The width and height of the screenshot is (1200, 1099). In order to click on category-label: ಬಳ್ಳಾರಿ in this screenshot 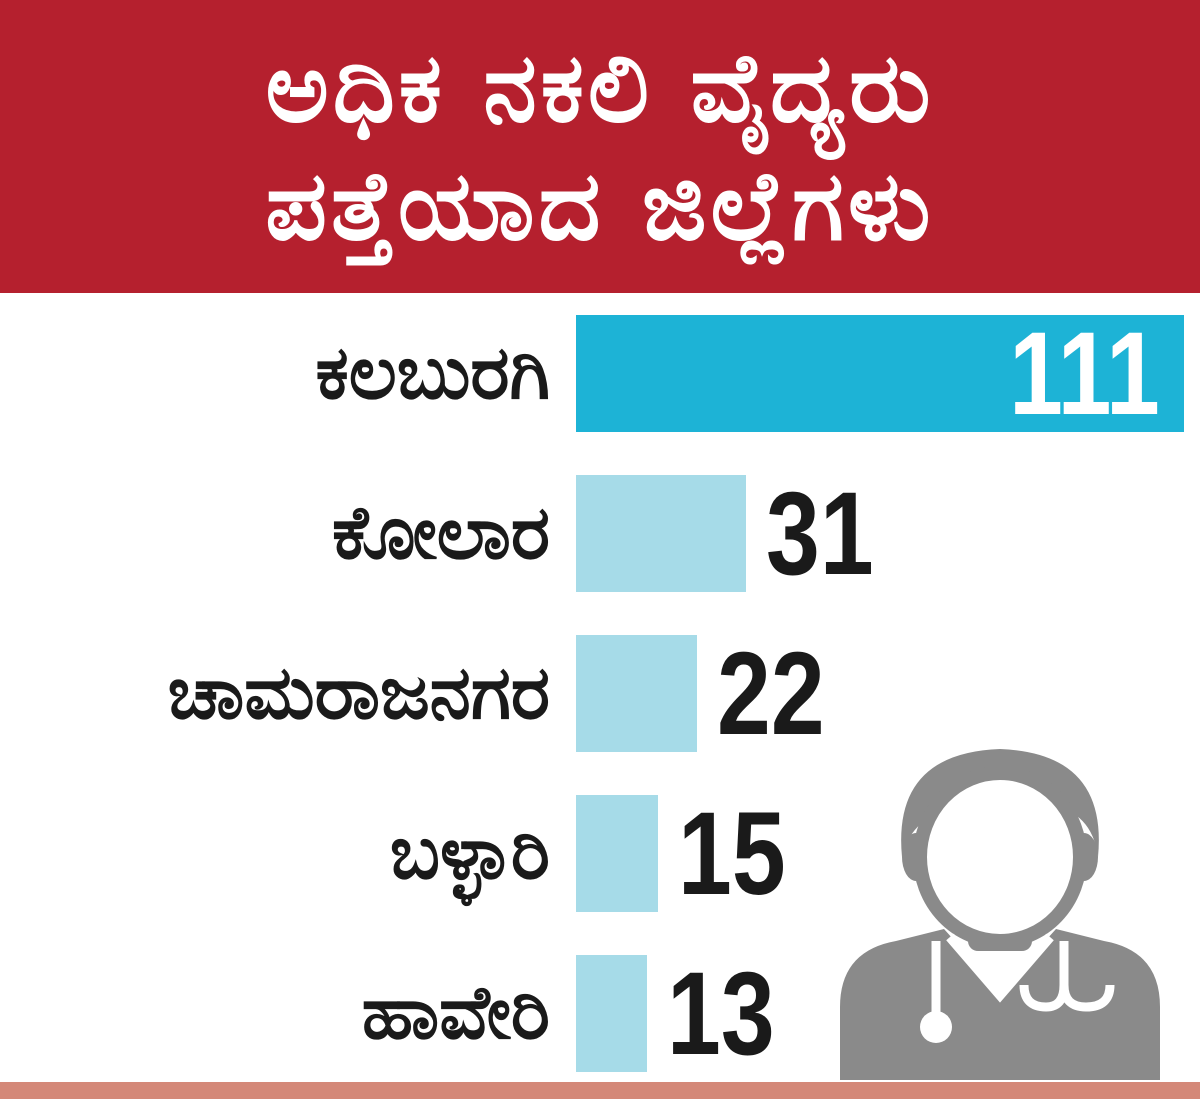, I will do `click(469, 852)`.